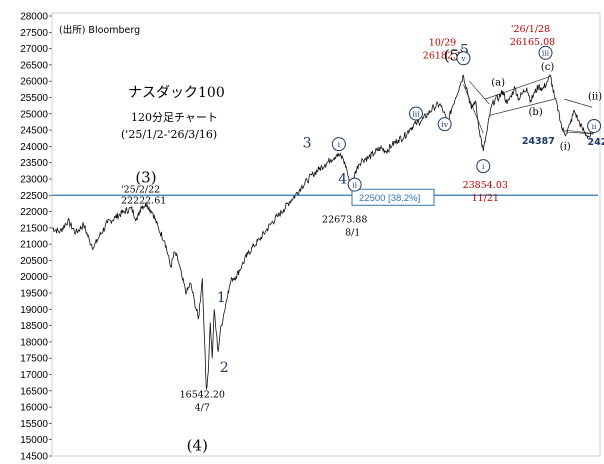 The height and width of the screenshot is (464, 604). What do you see at coordinates (34, 457) in the screenshot?
I see `y-tick-label-0: 14500` at bounding box center [34, 457].